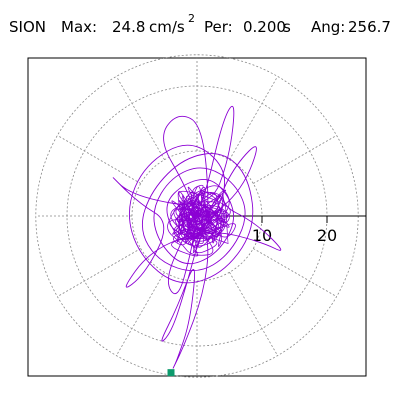 The width and height of the screenshot is (400, 400). I want to click on angle-label: Ang:, so click(328, 27).